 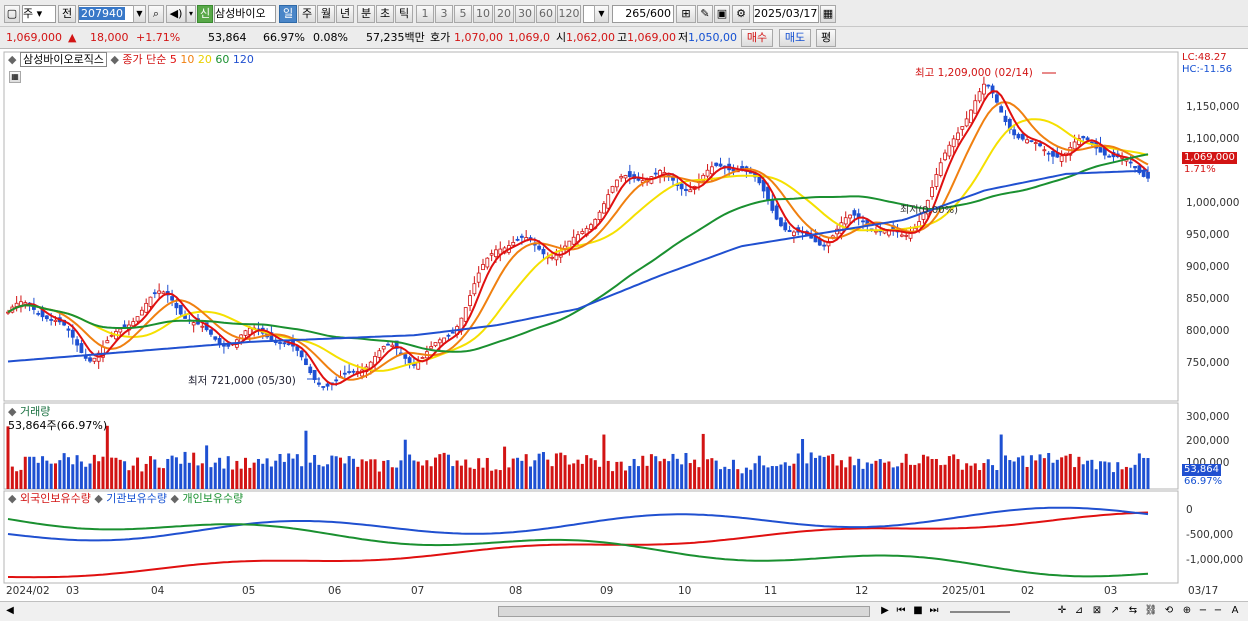 What do you see at coordinates (1151, 610) in the screenshot?
I see `link-icon: ⛓` at bounding box center [1151, 610].